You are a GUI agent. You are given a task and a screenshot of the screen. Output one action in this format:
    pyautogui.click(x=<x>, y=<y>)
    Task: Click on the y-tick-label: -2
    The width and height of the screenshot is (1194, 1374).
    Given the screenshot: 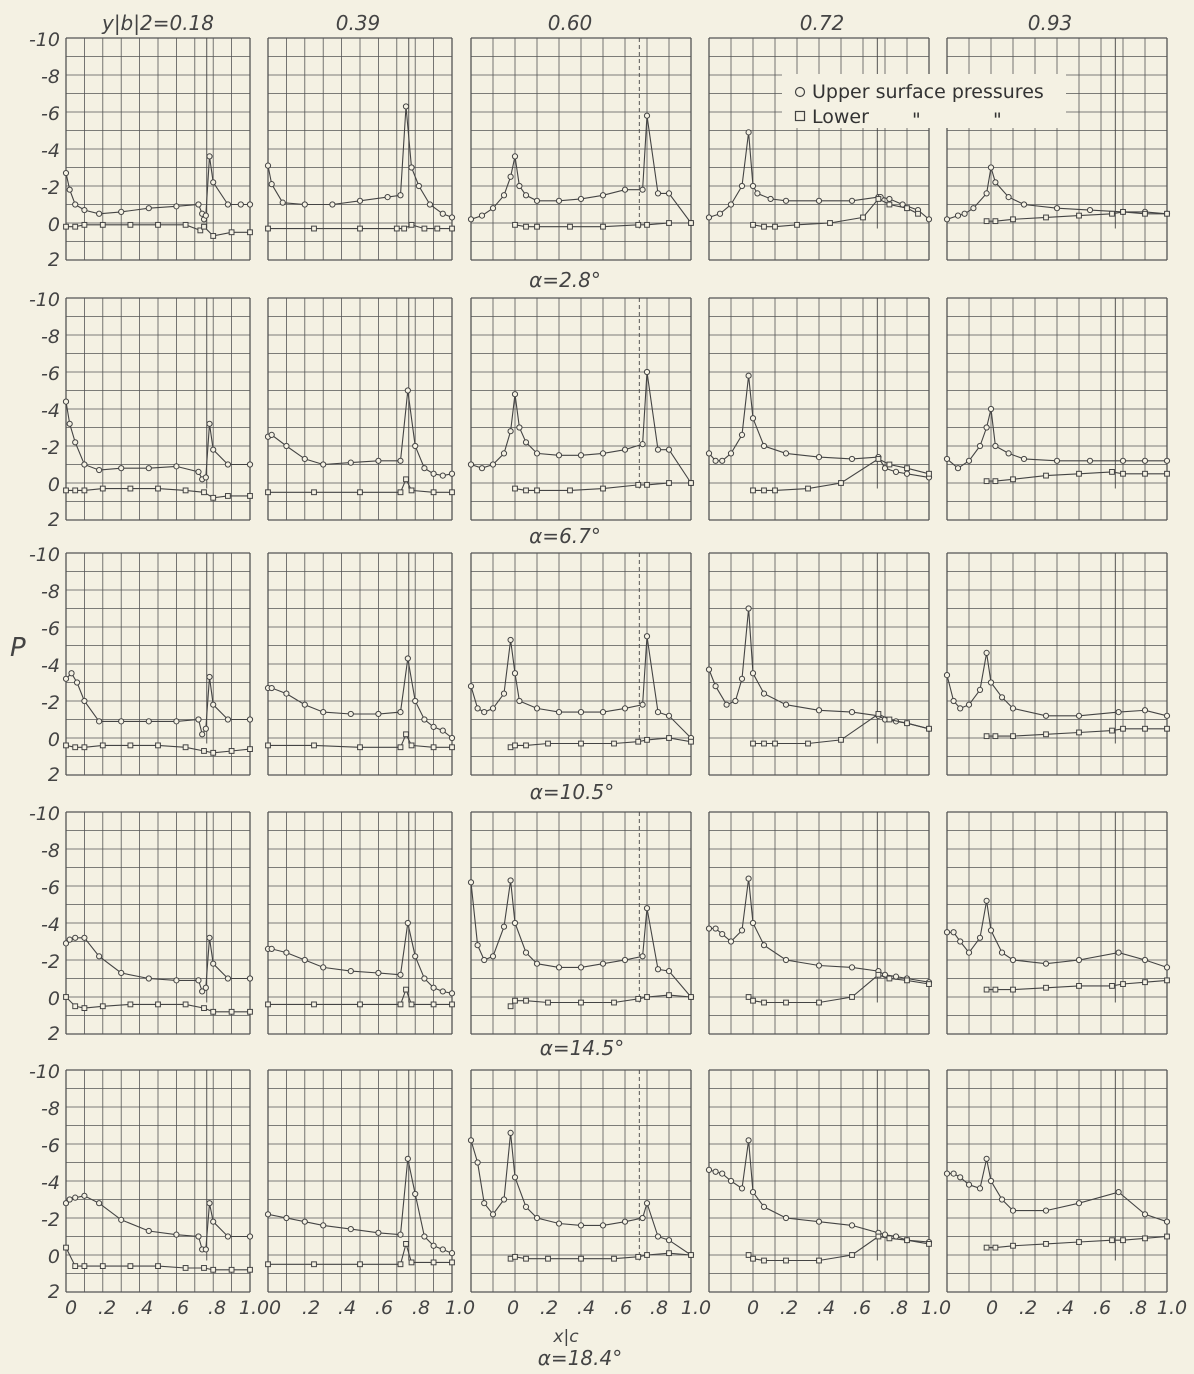 What is the action you would take?
    pyautogui.click(x=50, y=188)
    